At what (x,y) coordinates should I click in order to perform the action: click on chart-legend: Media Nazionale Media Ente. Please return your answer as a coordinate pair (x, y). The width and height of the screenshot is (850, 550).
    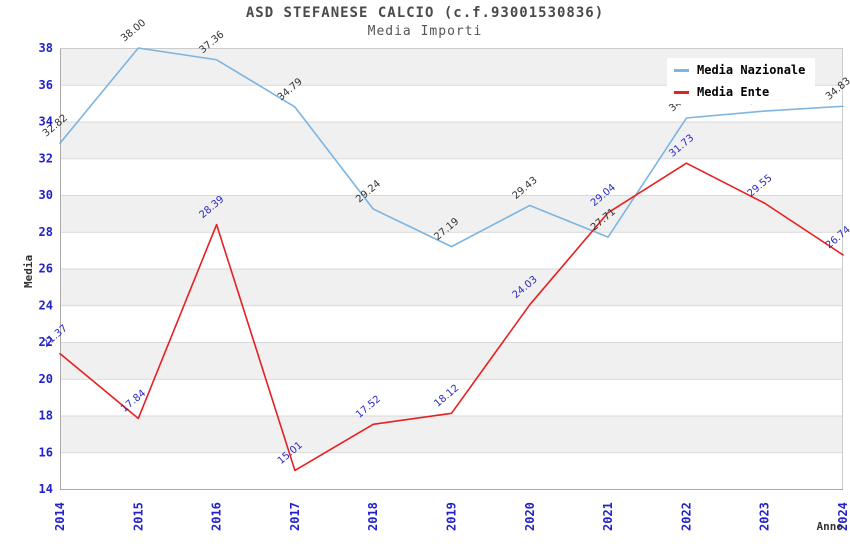
    Looking at the image, I should click on (741, 81).